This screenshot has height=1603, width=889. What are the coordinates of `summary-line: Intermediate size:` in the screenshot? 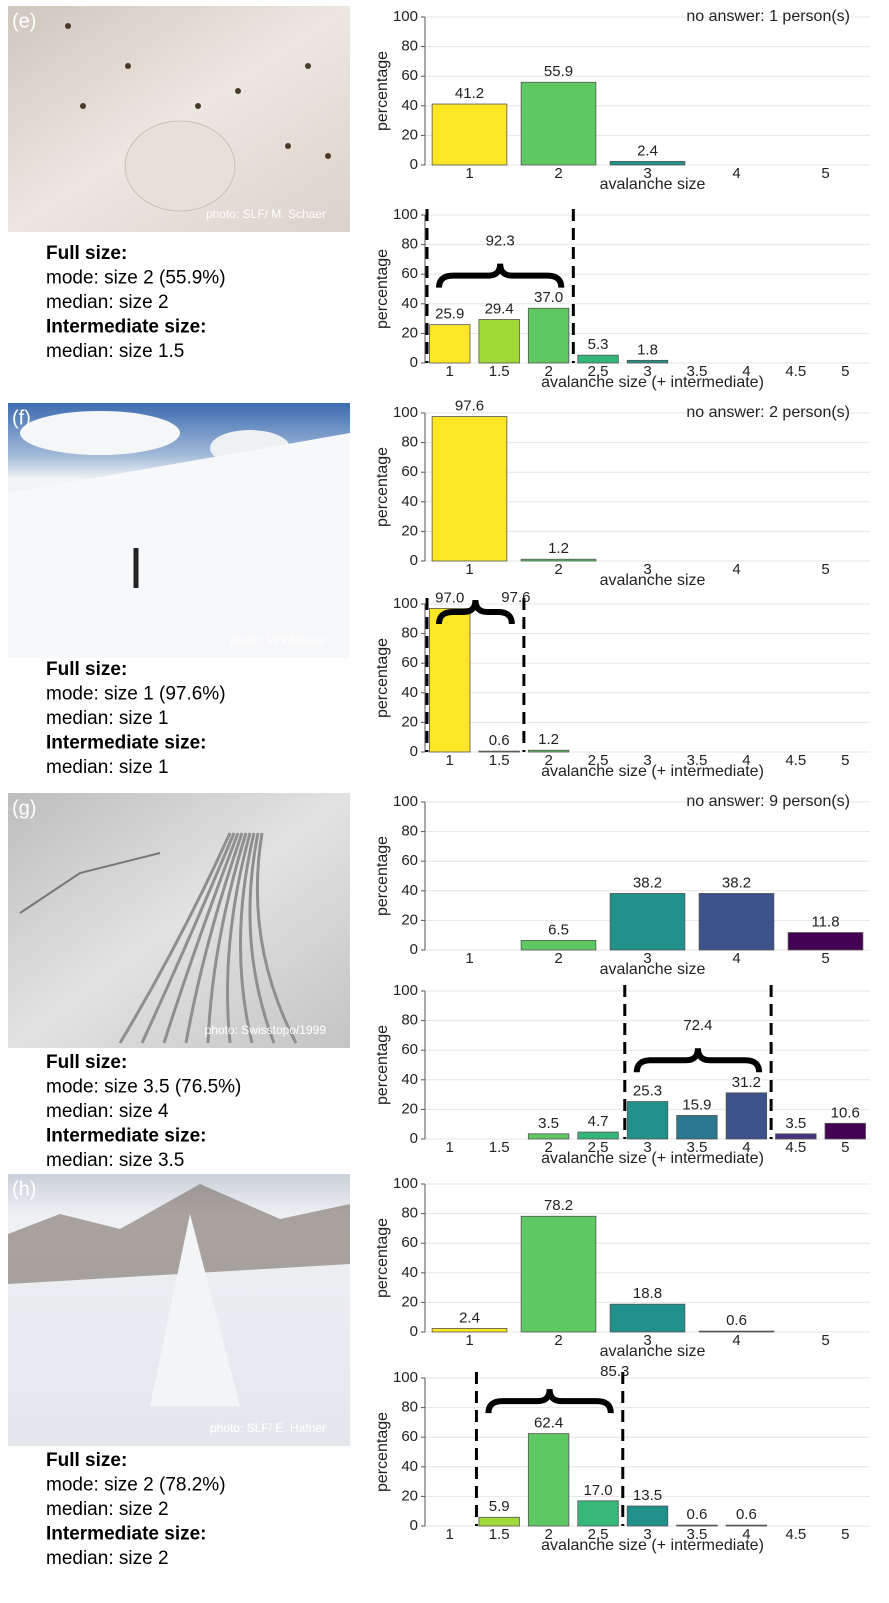 It's located at (126, 1534).